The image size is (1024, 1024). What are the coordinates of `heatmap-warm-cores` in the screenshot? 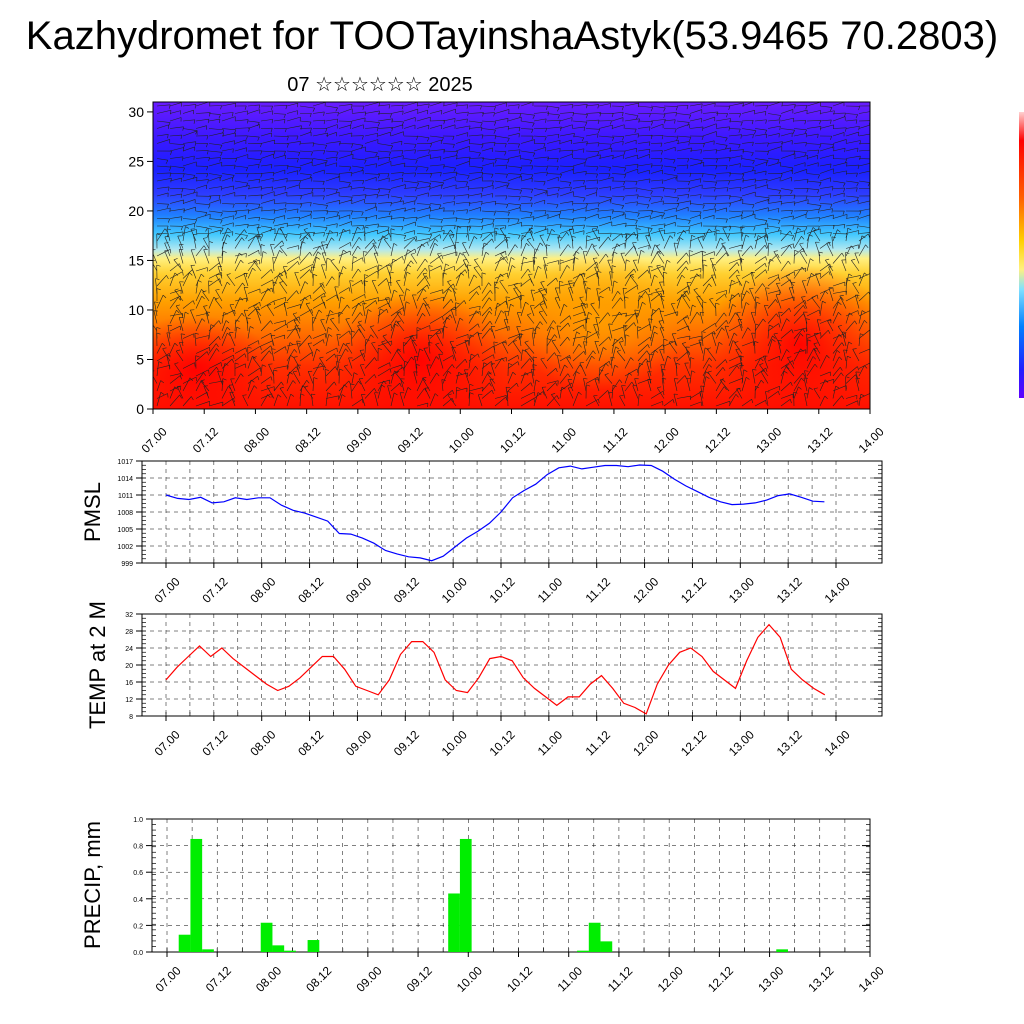 It's located at (511, 329).